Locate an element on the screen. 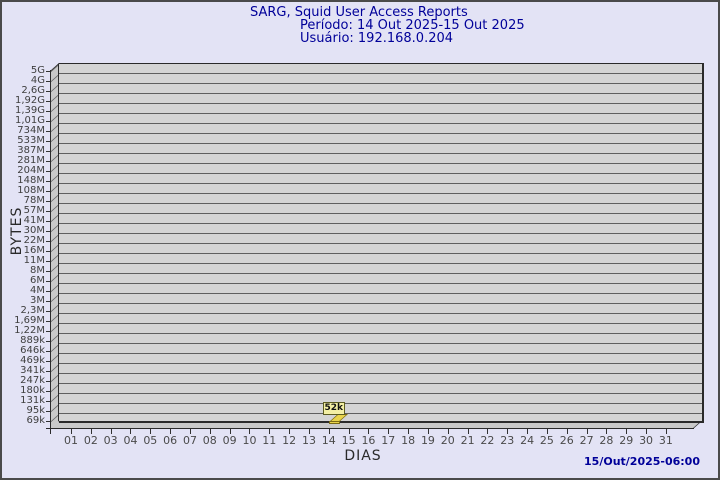 This screenshot has width=720, height=480. y-tick-label: 889k is located at coordinates (32, 340).